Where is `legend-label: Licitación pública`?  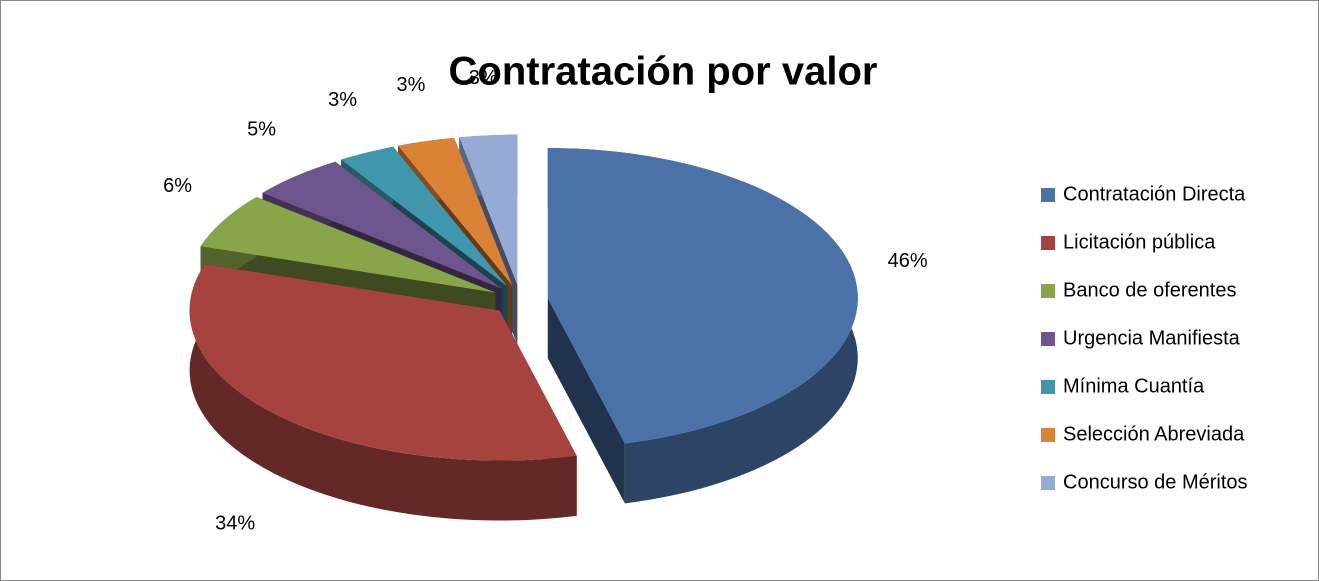
legend-label: Licitación pública is located at coordinates (1139, 242).